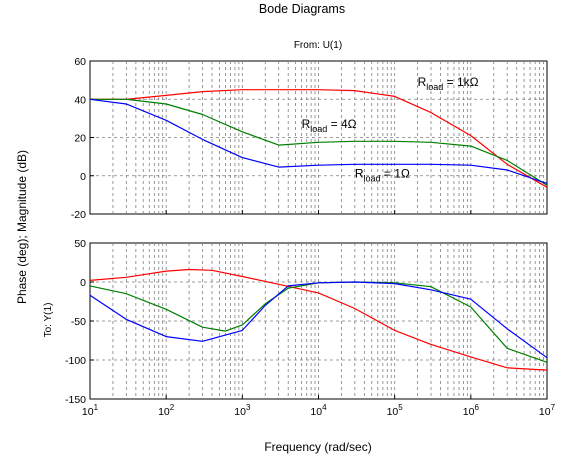  Describe the element at coordinates (80, 244) in the screenshot. I see `phase-ytick-label: 50` at that location.